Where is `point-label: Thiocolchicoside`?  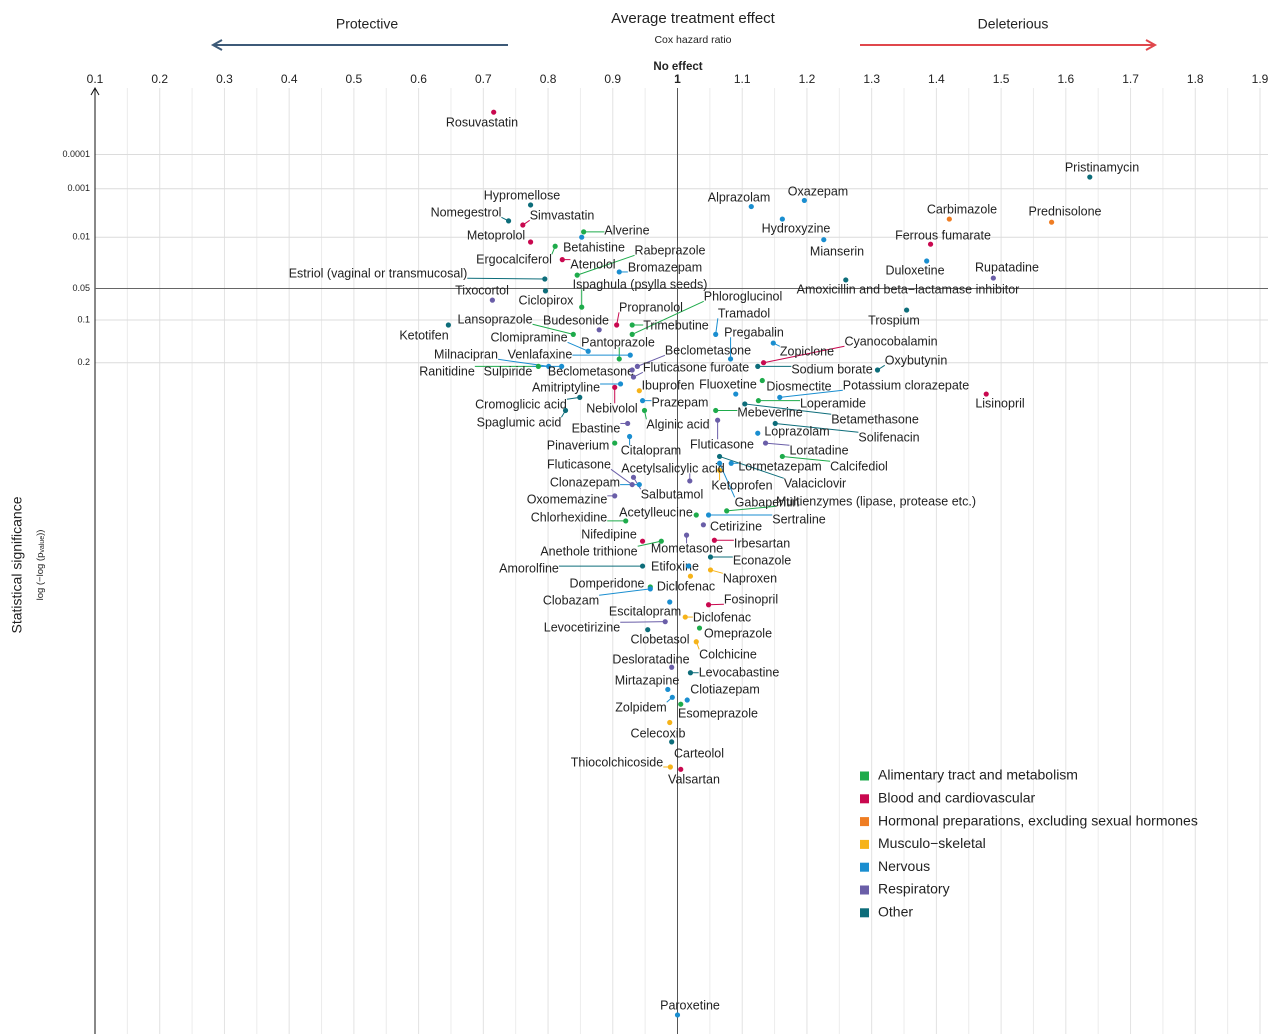
point-label: Thiocolchicoside is located at coordinates (617, 762).